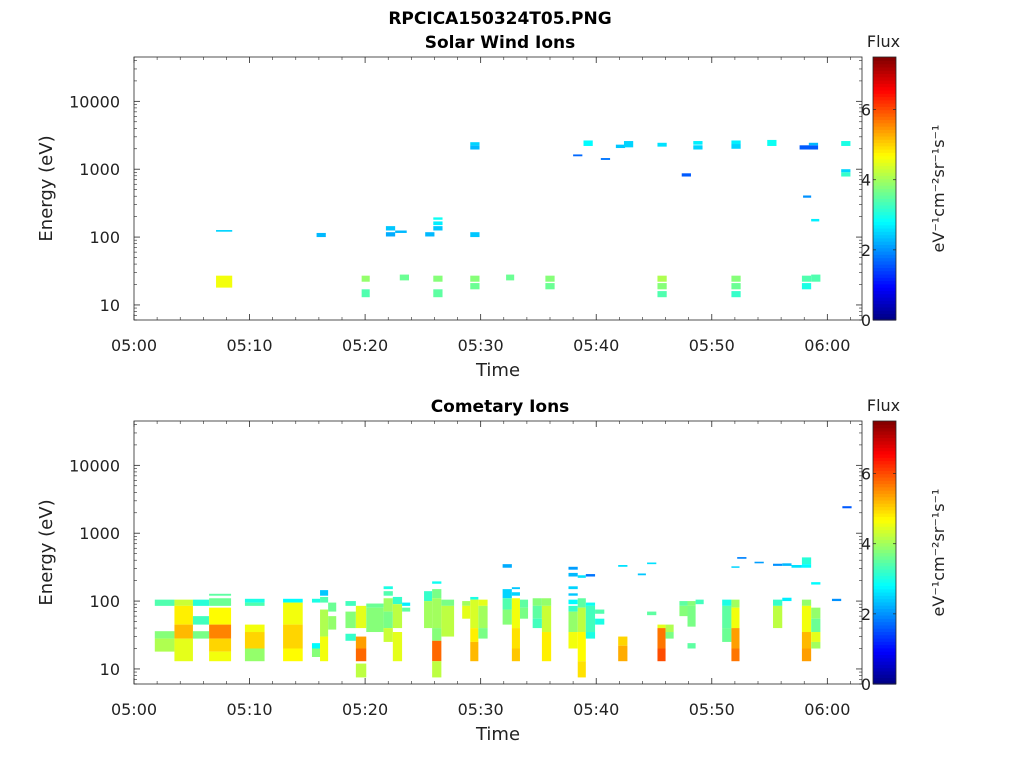  I want to click on y-tick-label: 10000, so click(94, 101).